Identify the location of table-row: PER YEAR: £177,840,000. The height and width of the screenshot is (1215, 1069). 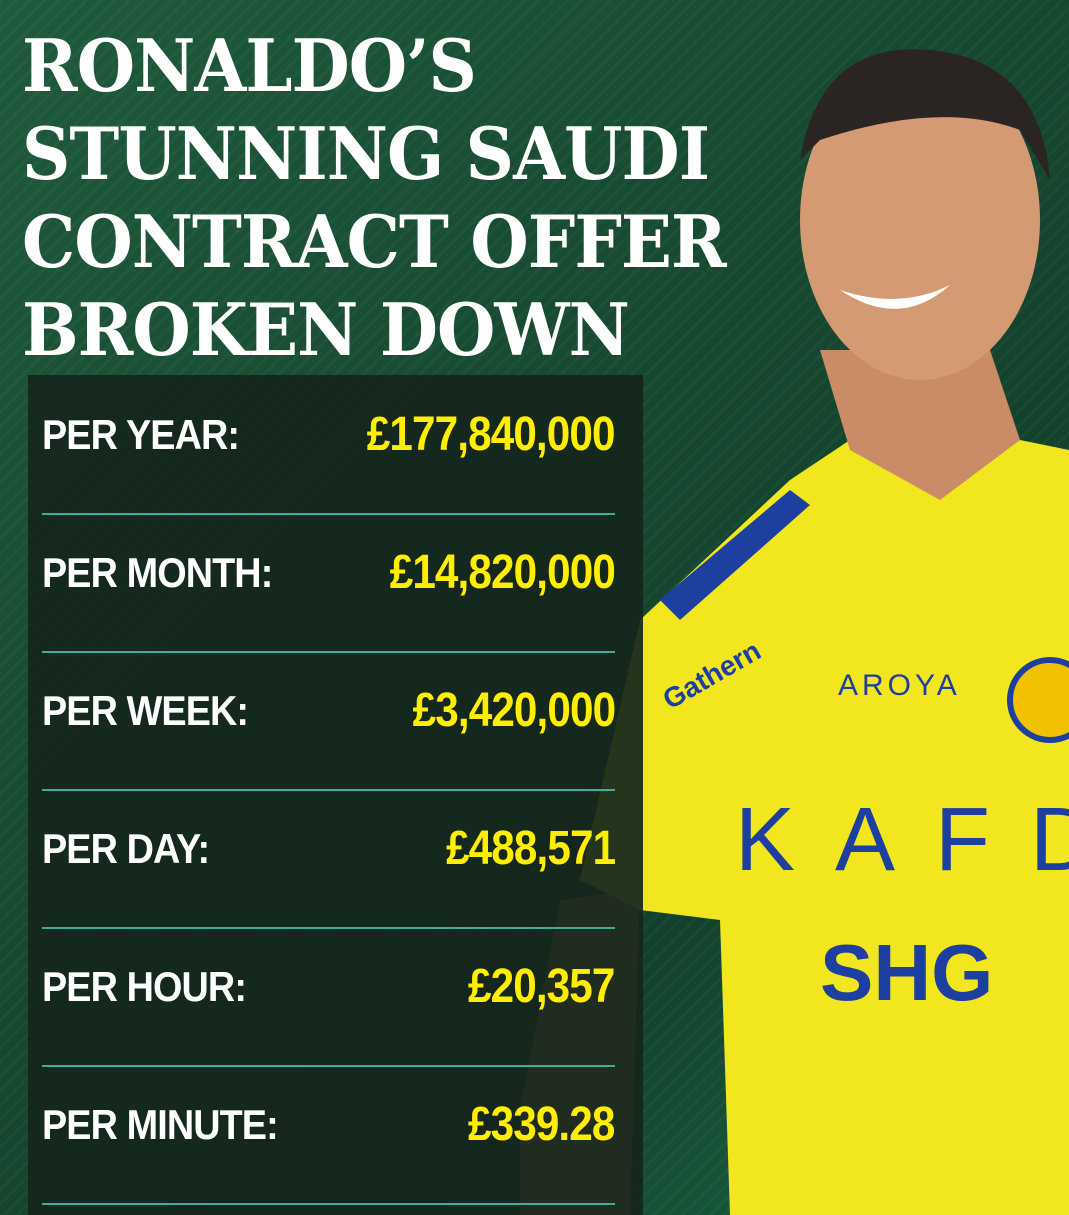
(329, 445).